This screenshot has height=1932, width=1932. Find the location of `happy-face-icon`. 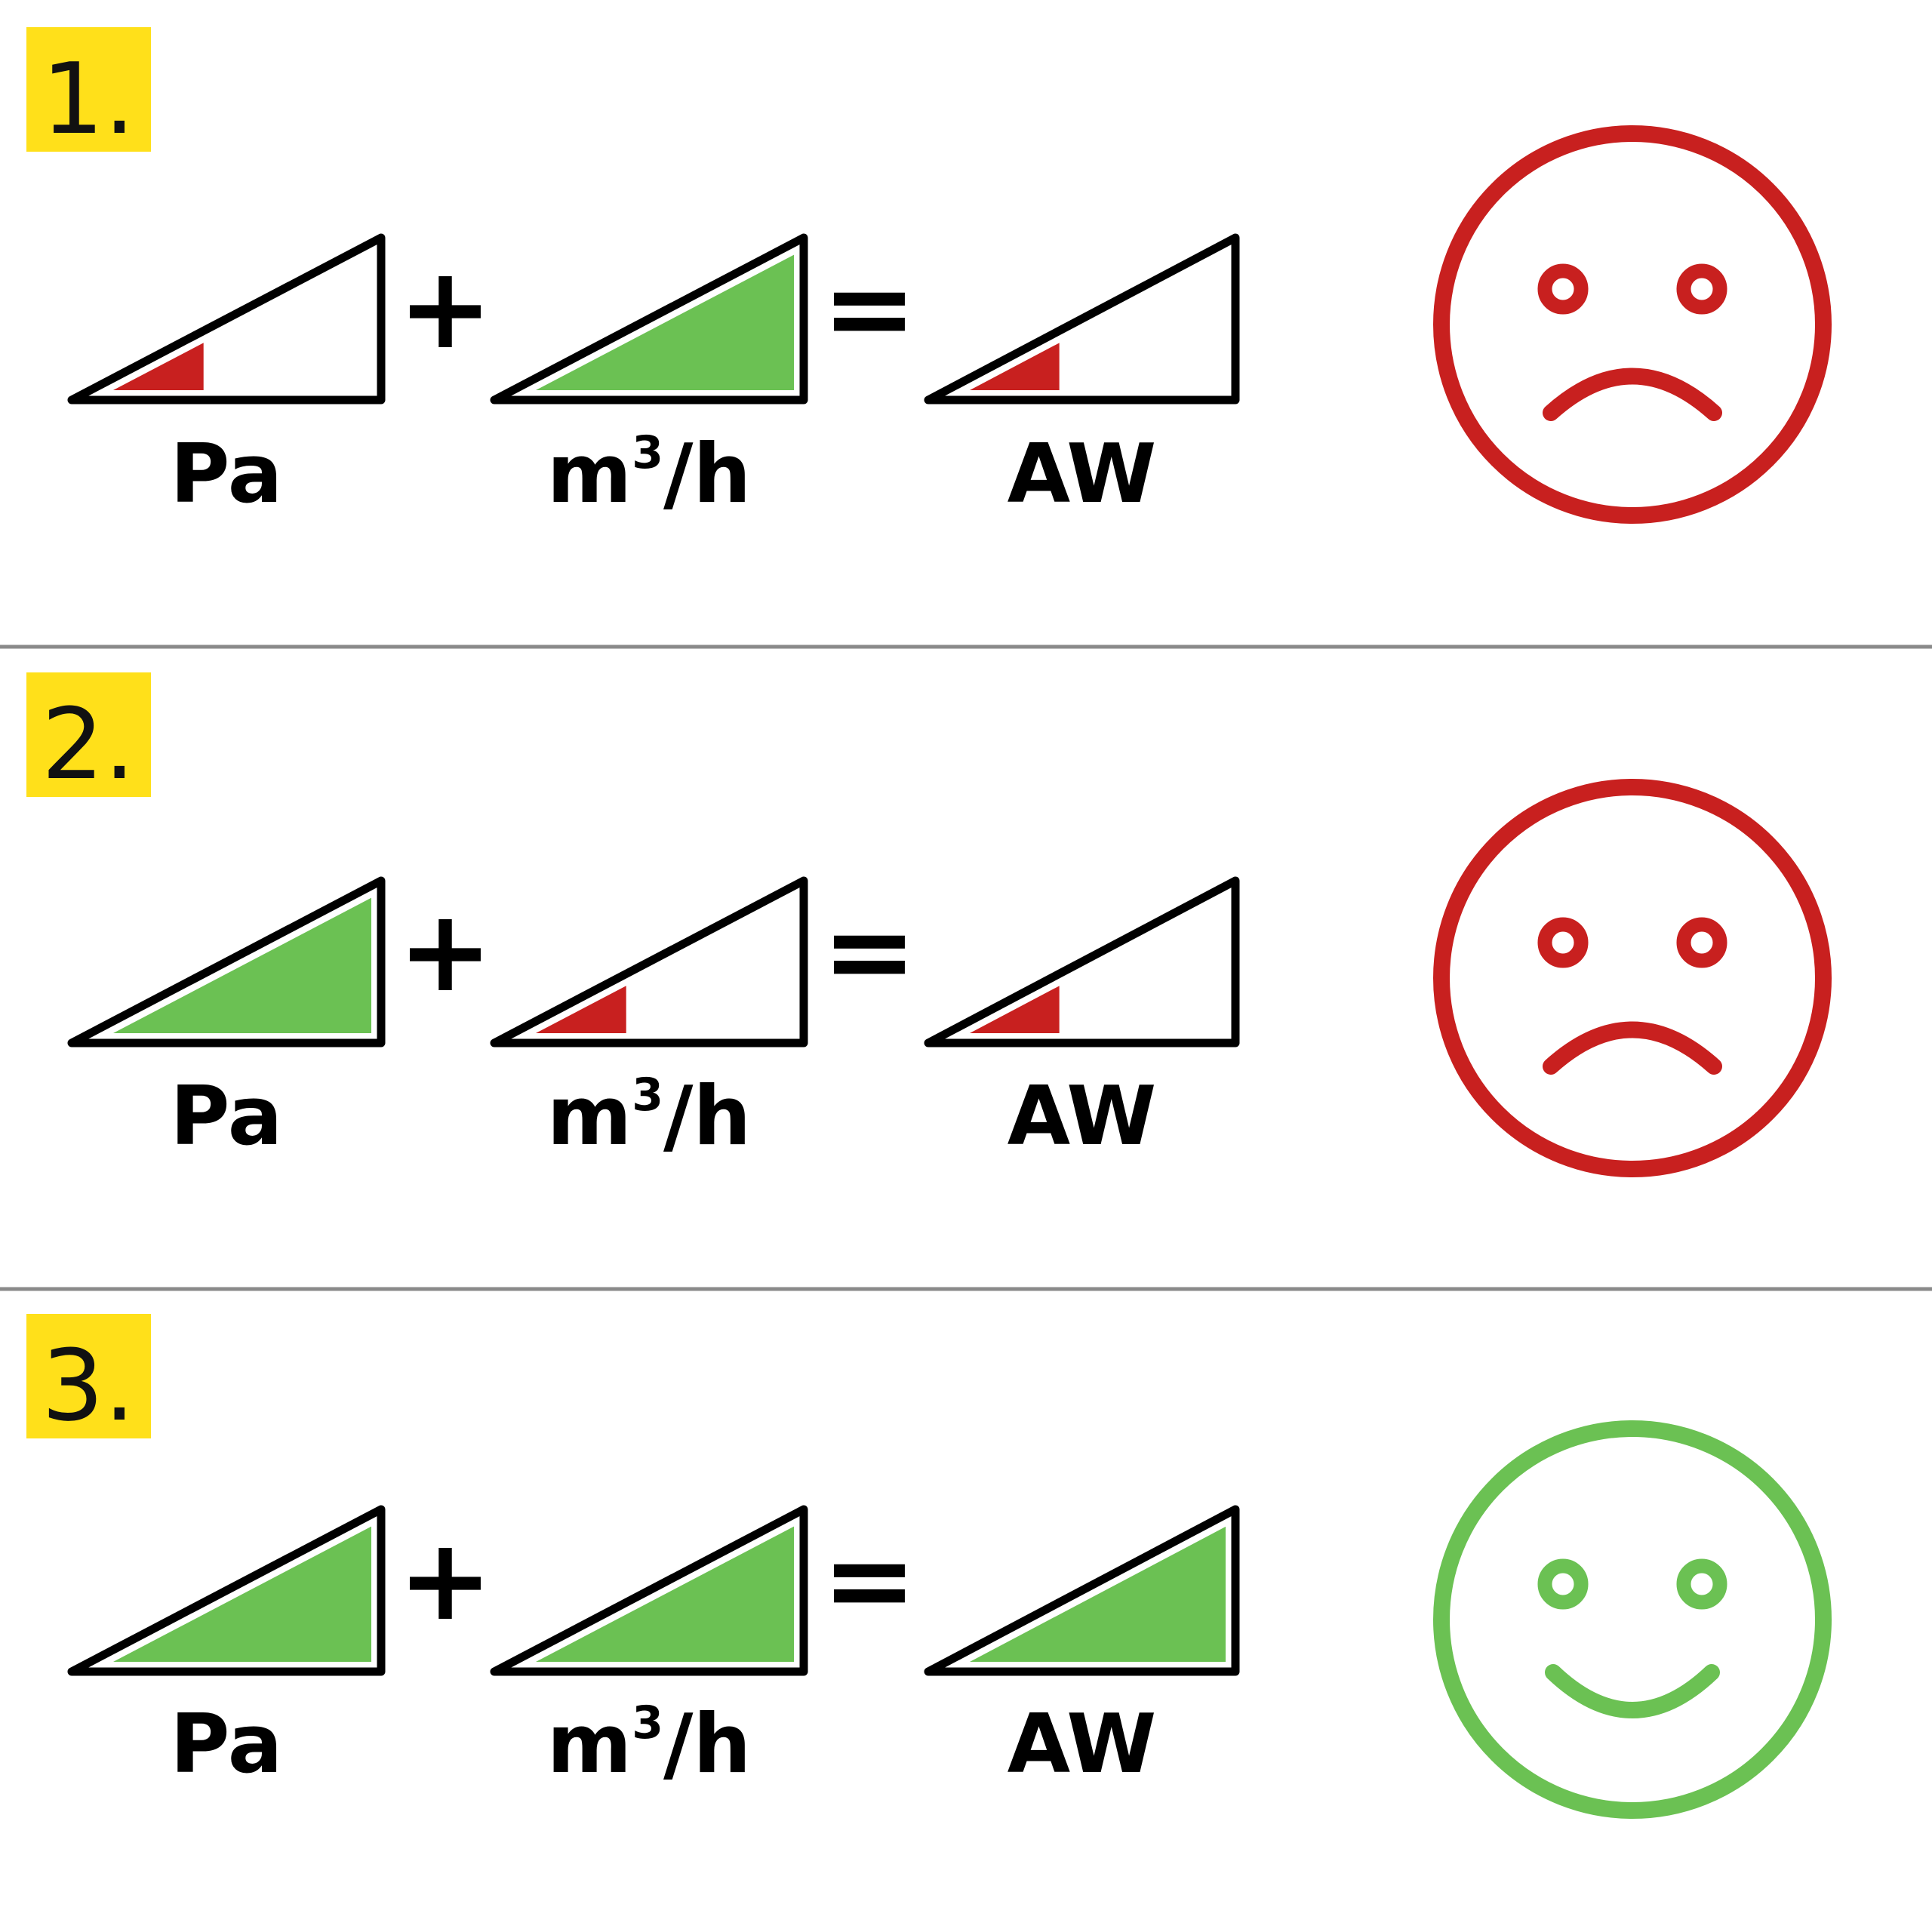

happy-face-icon is located at coordinates (1632, 1619).